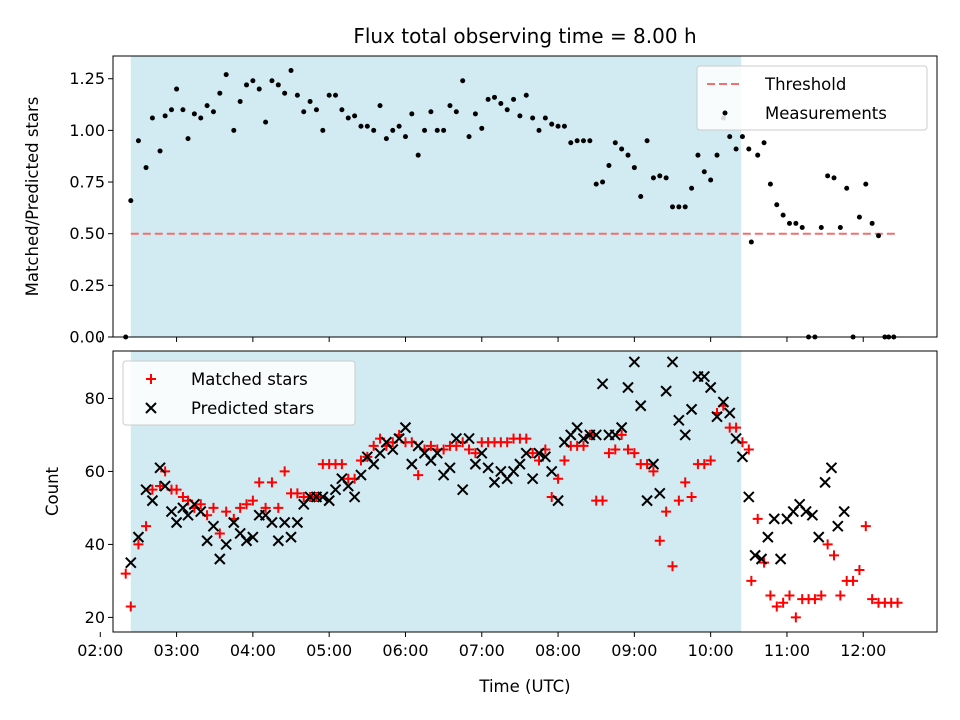  Describe the element at coordinates (87, 233) in the screenshot. I see `y-tick-label: 0.50` at that location.